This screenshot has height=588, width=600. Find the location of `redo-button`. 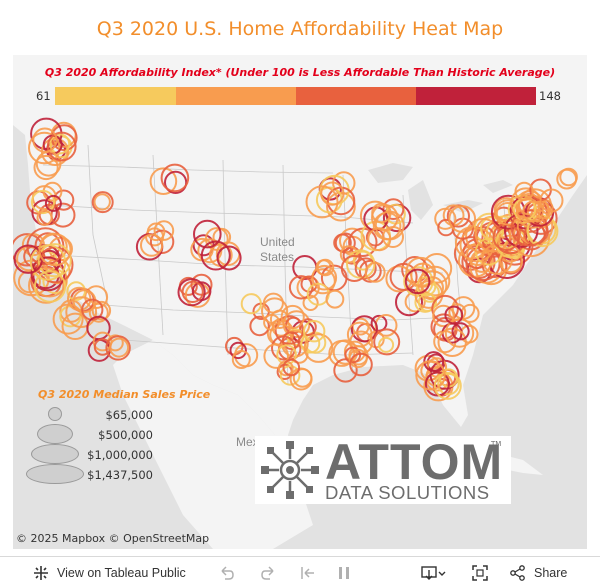

redo-button is located at coordinates (268, 572).